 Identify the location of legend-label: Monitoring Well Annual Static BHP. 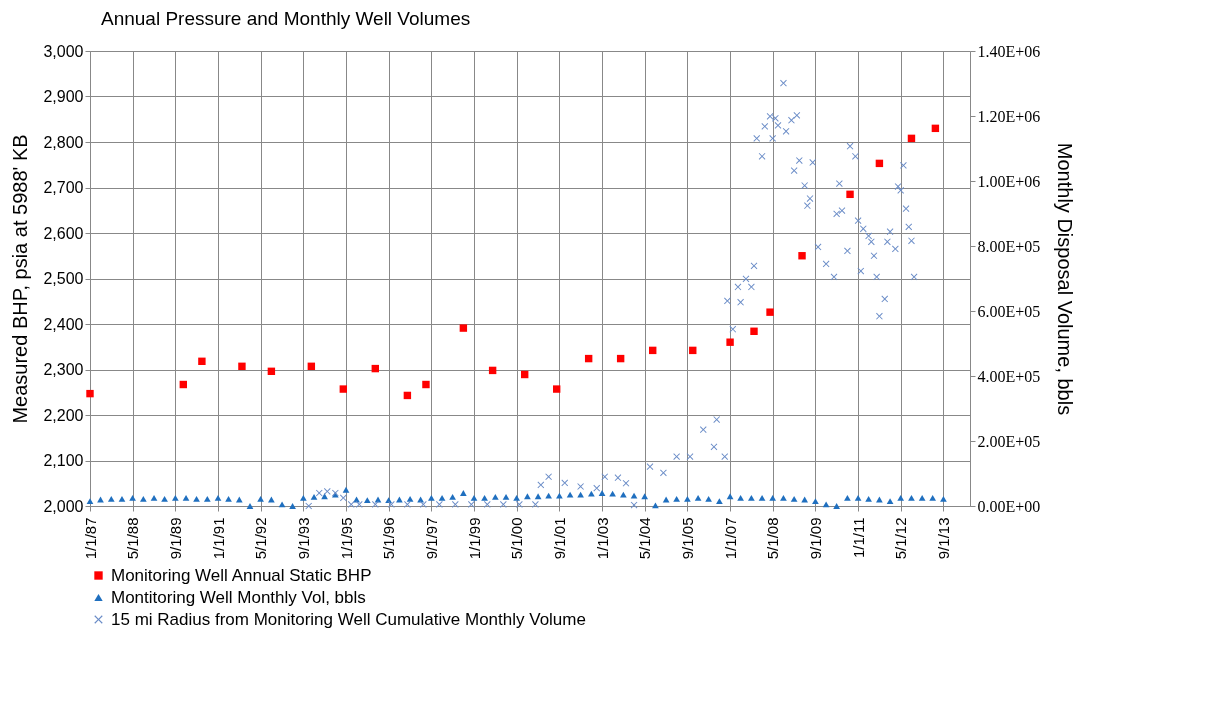
(241, 575).